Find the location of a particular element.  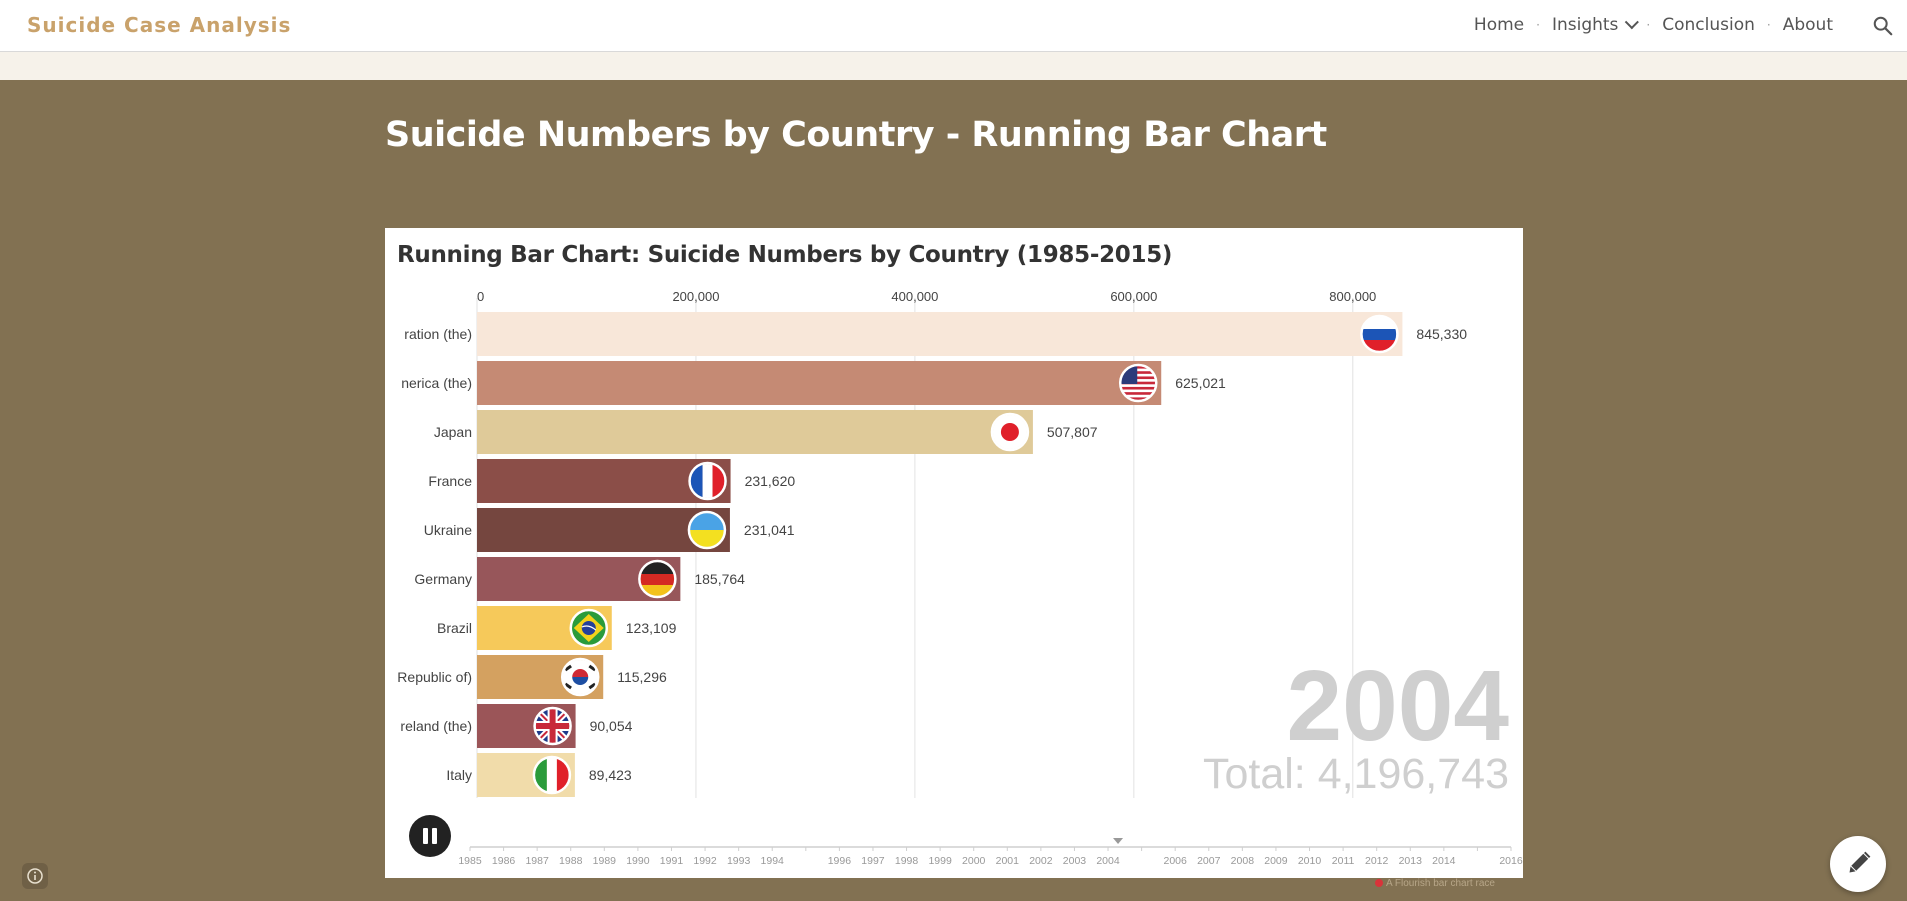

value-label: 507,807 is located at coordinates (1072, 432).